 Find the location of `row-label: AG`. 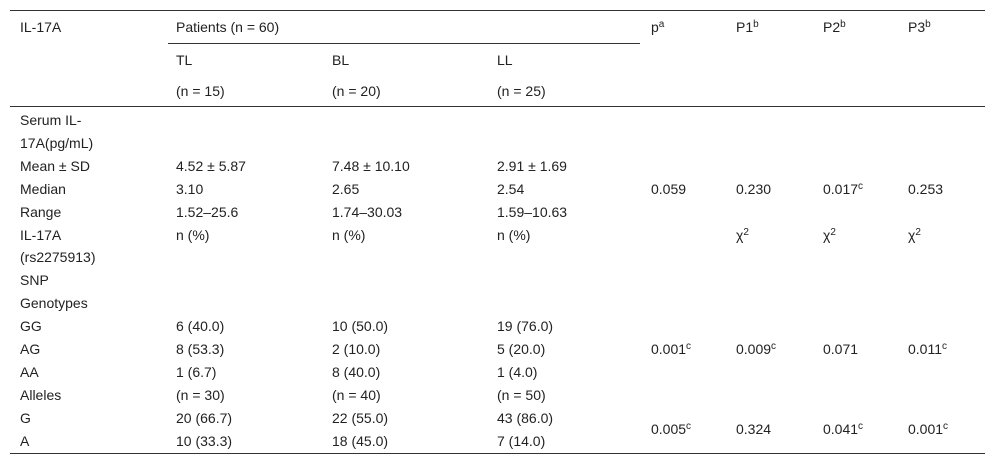

row-label: AG is located at coordinates (30, 349).